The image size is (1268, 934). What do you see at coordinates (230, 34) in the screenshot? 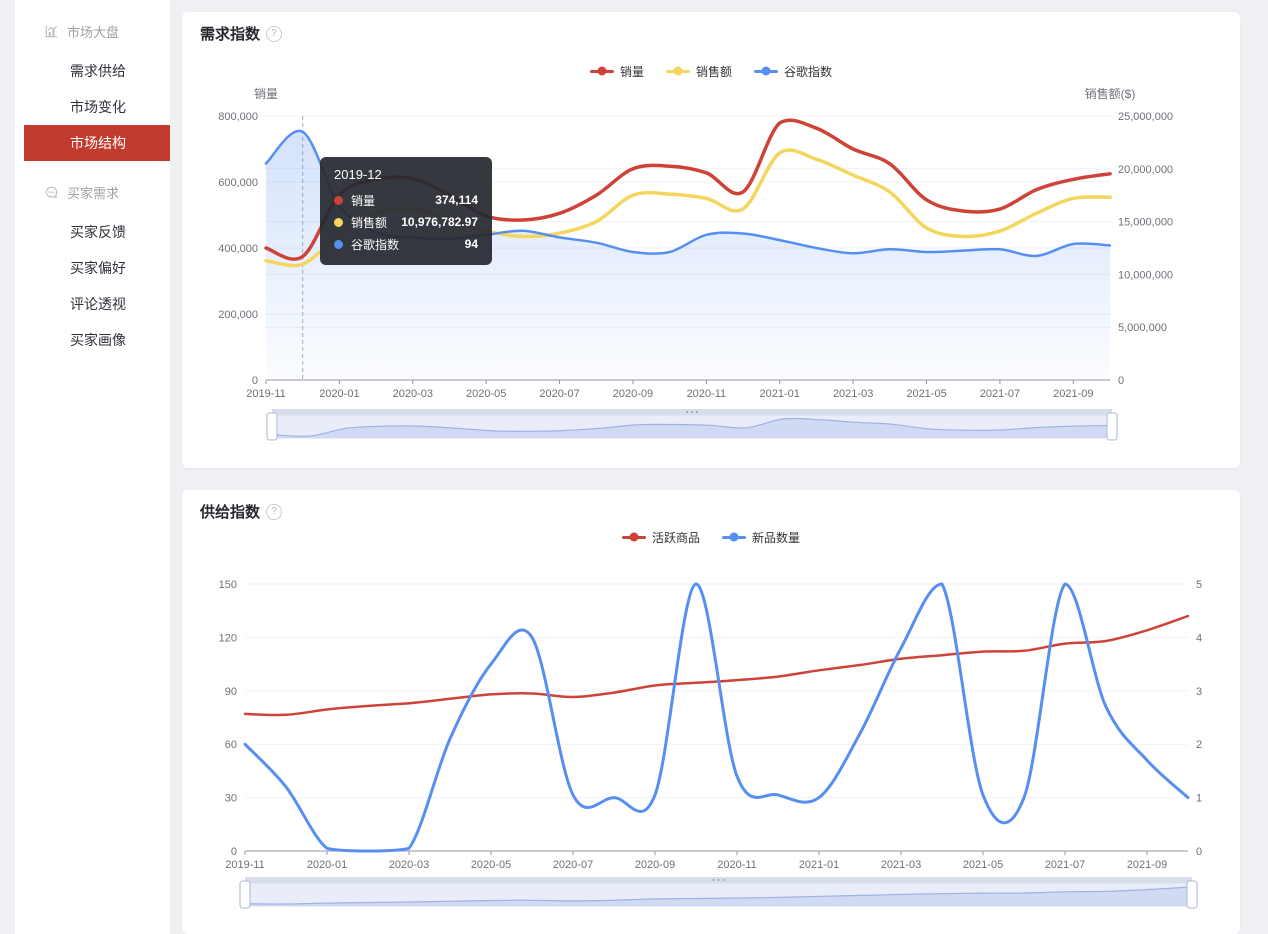
I see `demand-card-title-text: 需求指数` at bounding box center [230, 34].